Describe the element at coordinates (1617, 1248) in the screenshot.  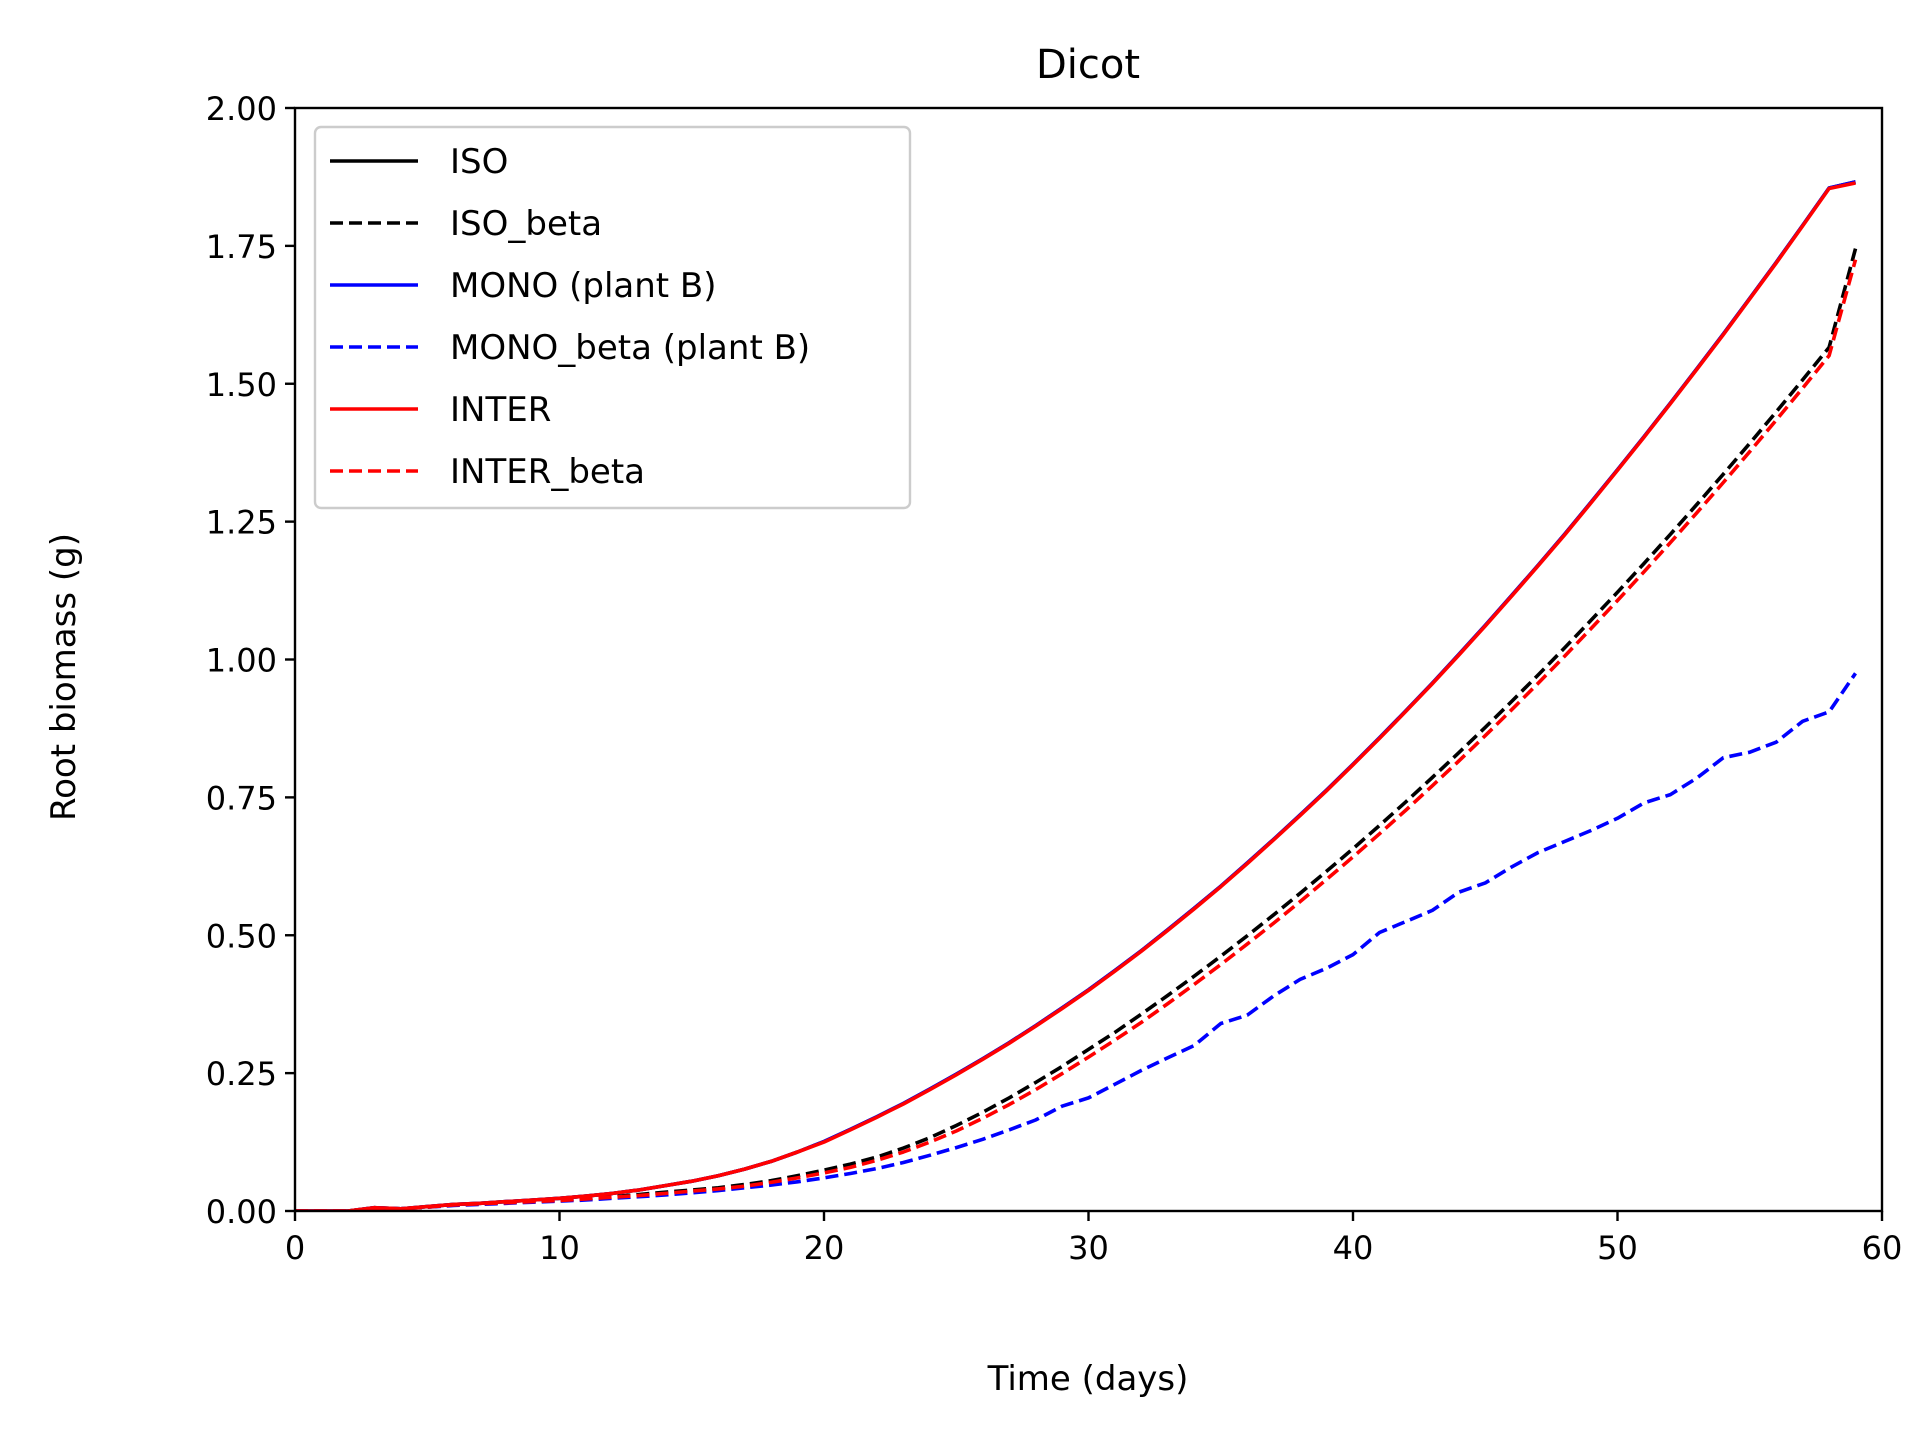
I see `x-tick-label: 50` at that location.